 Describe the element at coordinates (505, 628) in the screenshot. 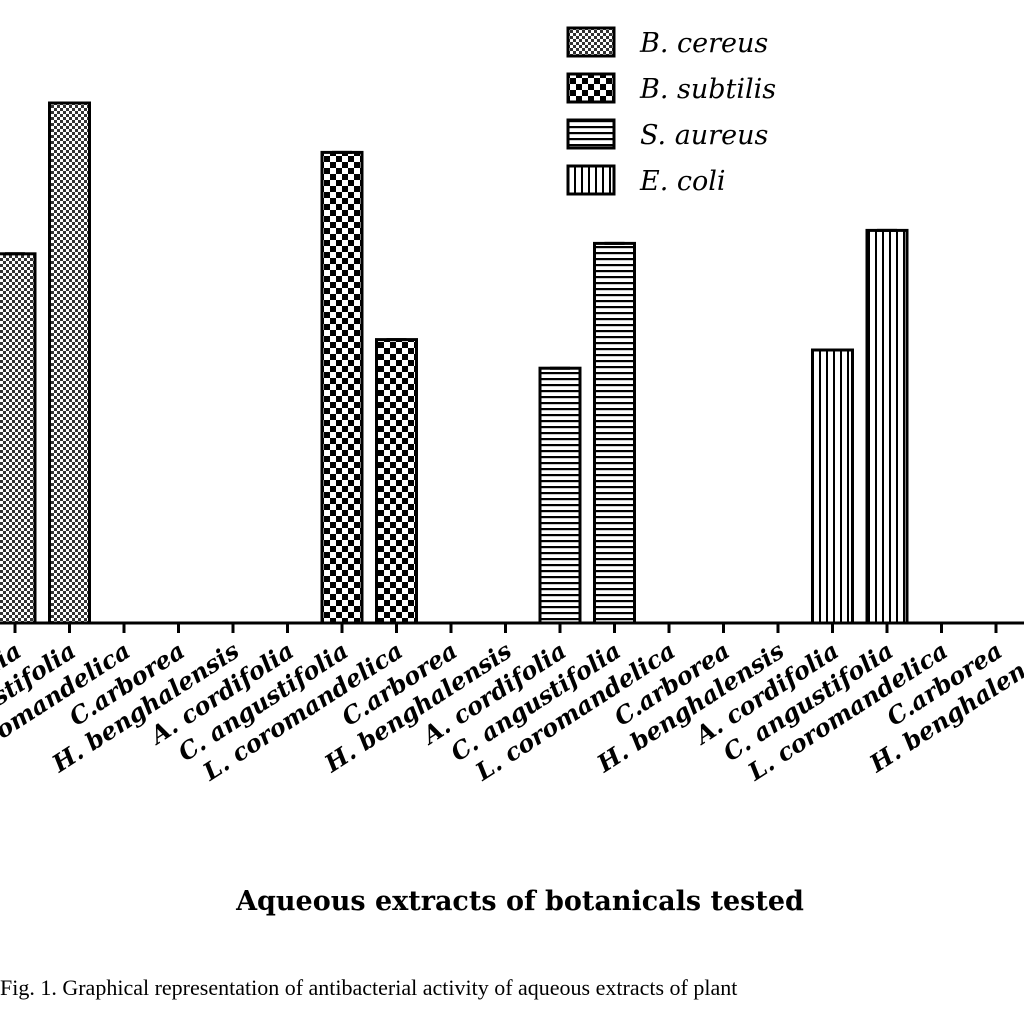

I see `x-ticks-layer` at that location.